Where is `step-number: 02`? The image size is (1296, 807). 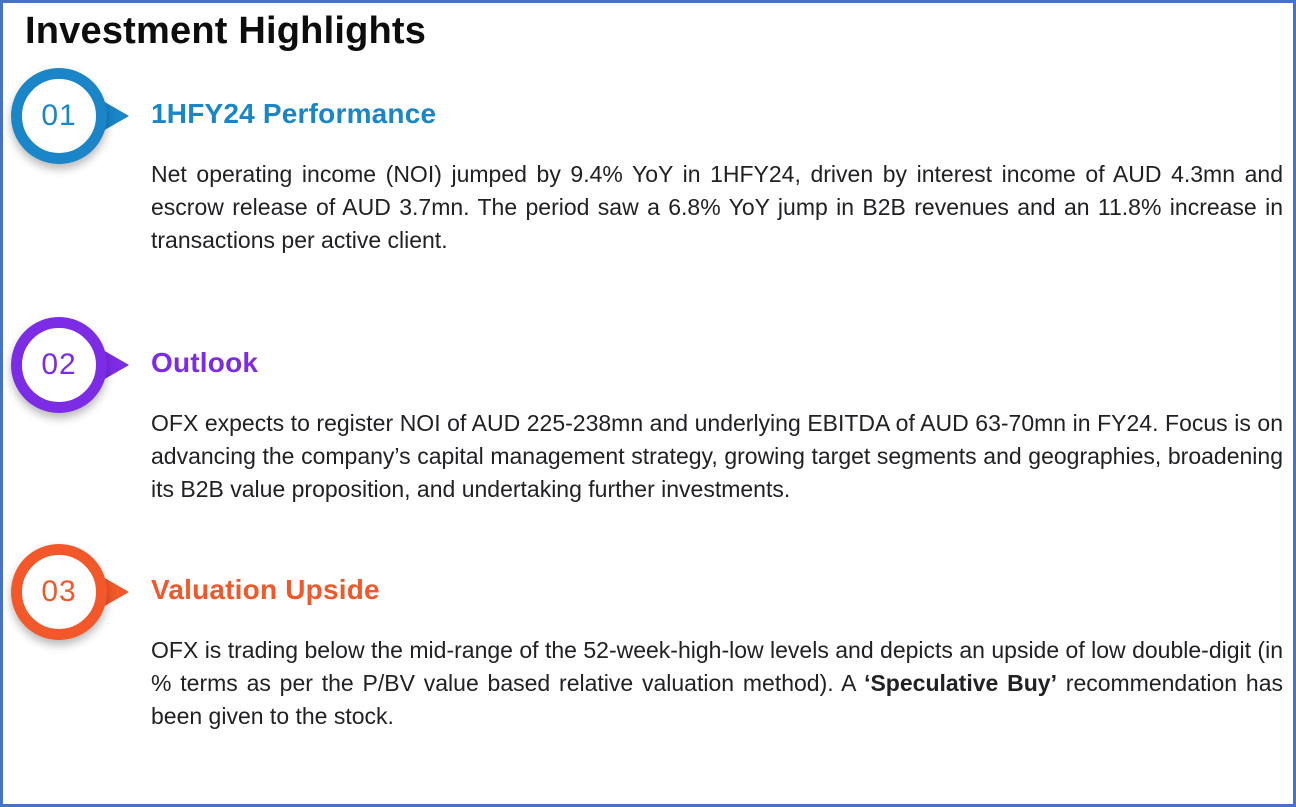
step-number: 02 is located at coordinates (59, 364).